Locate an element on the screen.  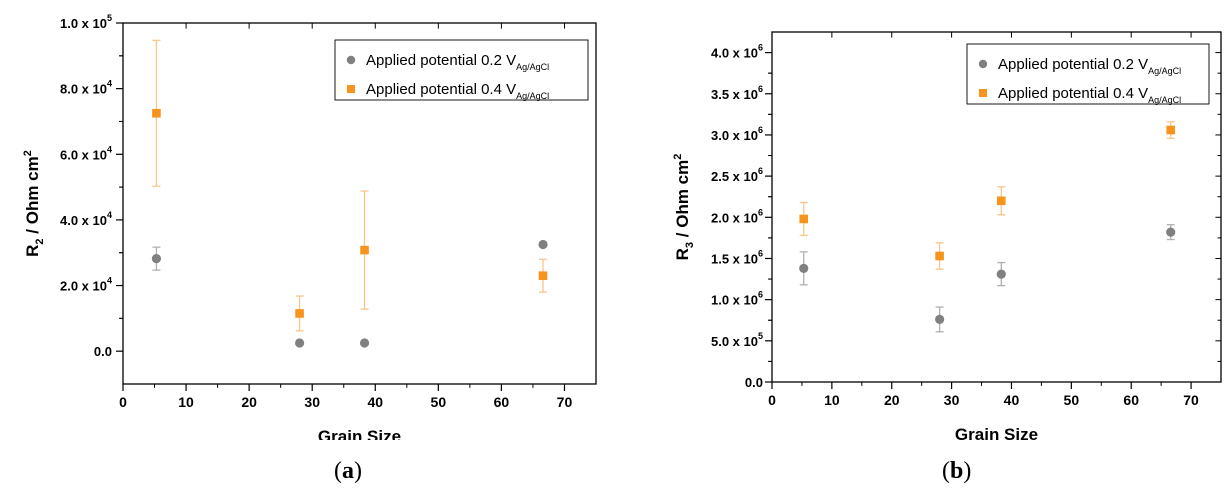
y-tick-label: 4.0 x 10⁴ is located at coordinates (86, 219).